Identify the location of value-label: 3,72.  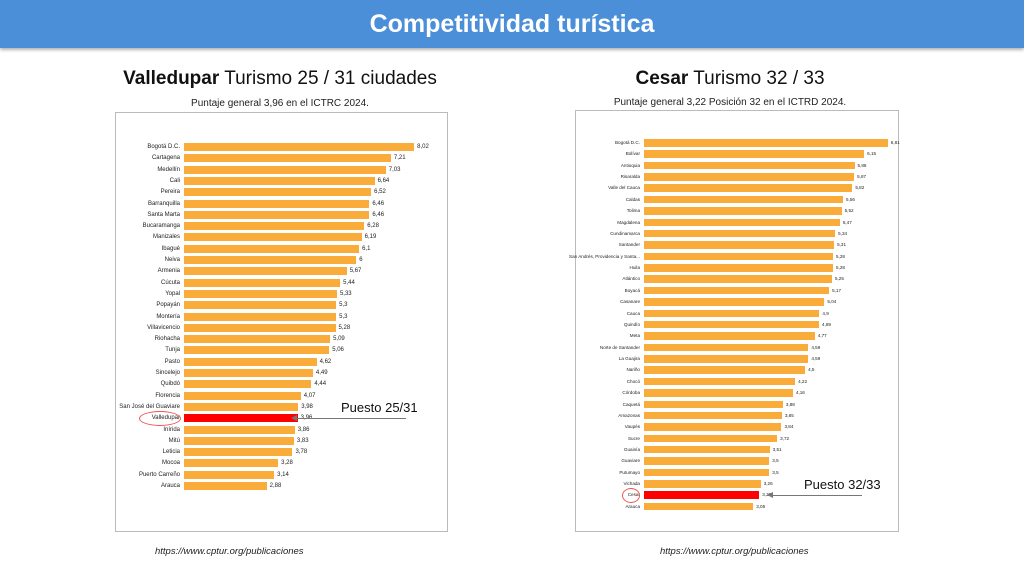
(785, 438).